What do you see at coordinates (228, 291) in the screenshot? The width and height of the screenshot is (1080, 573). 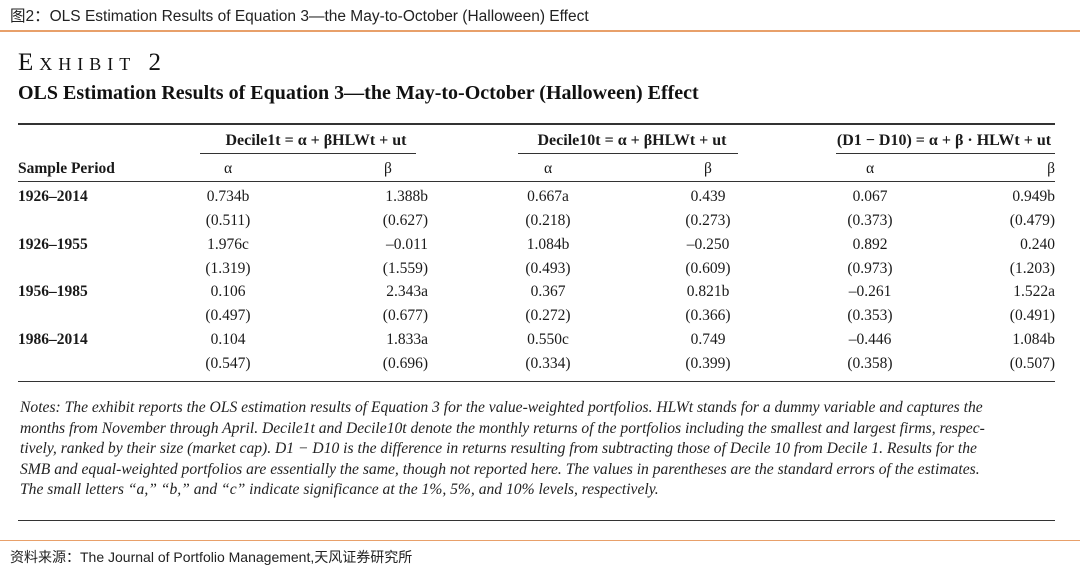 I see `estimate-cell: 0.106` at bounding box center [228, 291].